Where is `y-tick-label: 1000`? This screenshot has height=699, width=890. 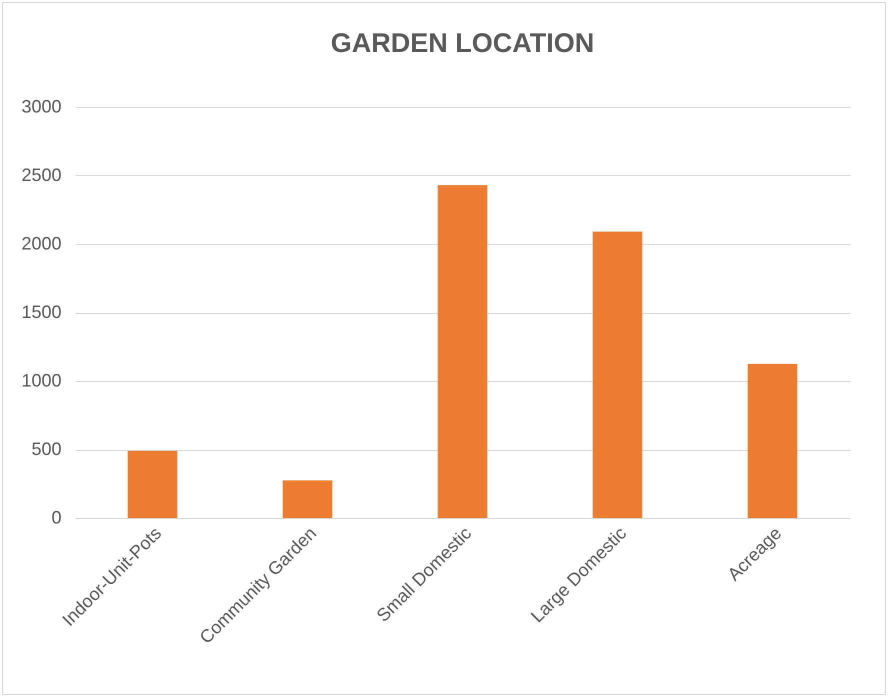
y-tick-label: 1000 is located at coordinates (41, 380).